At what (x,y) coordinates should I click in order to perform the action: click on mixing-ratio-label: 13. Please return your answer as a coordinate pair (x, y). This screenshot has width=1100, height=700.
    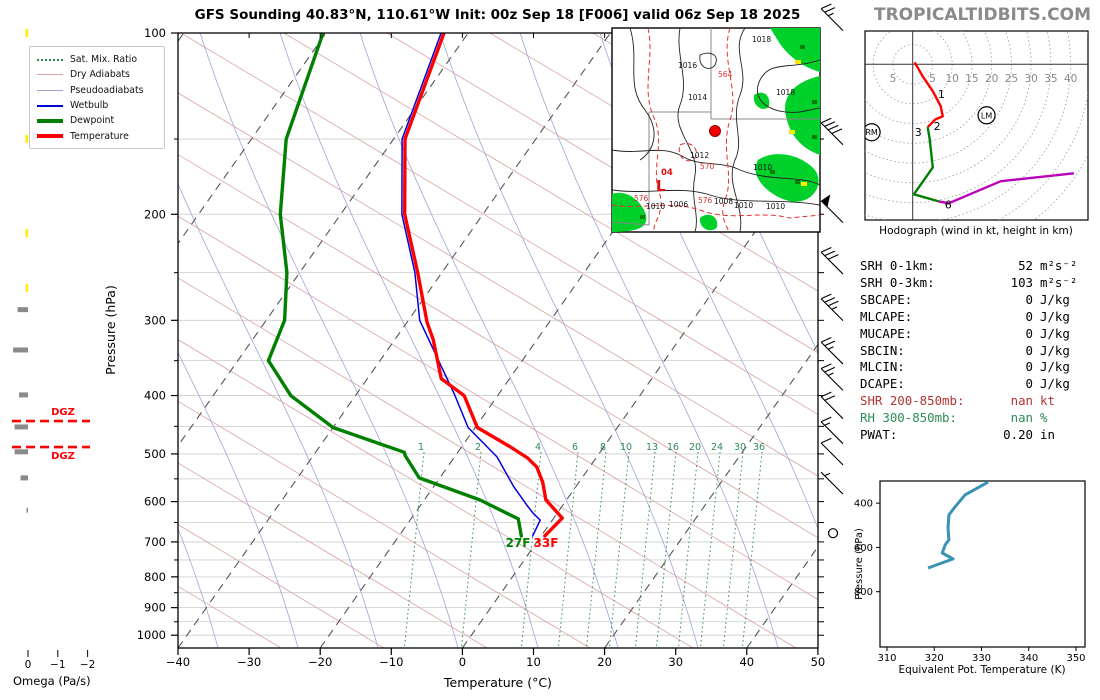
    Looking at the image, I should click on (652, 447).